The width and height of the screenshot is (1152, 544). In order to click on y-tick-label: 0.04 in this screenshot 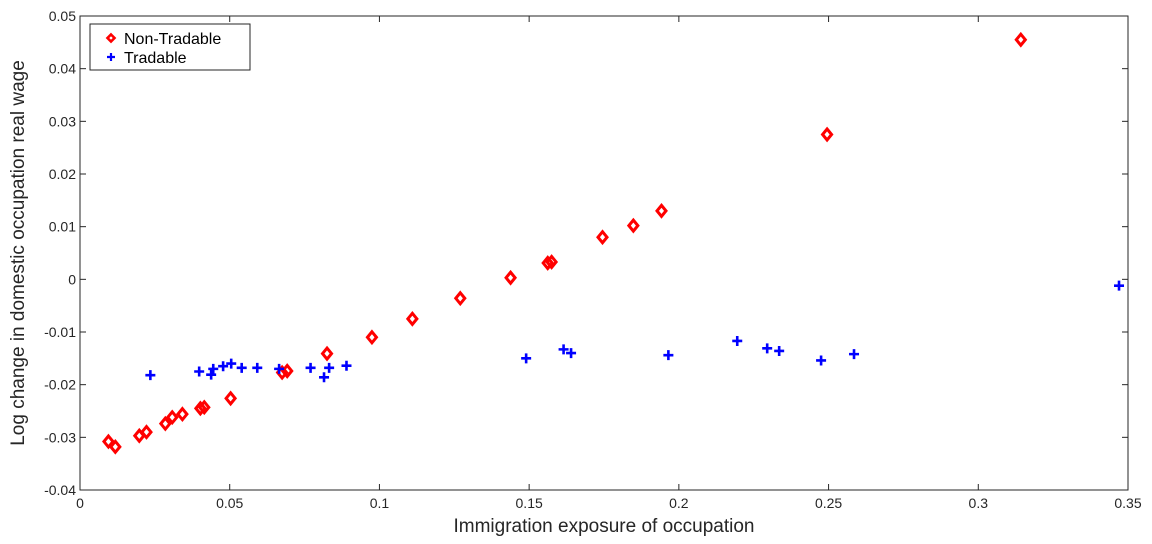, I will do `click(62, 69)`.